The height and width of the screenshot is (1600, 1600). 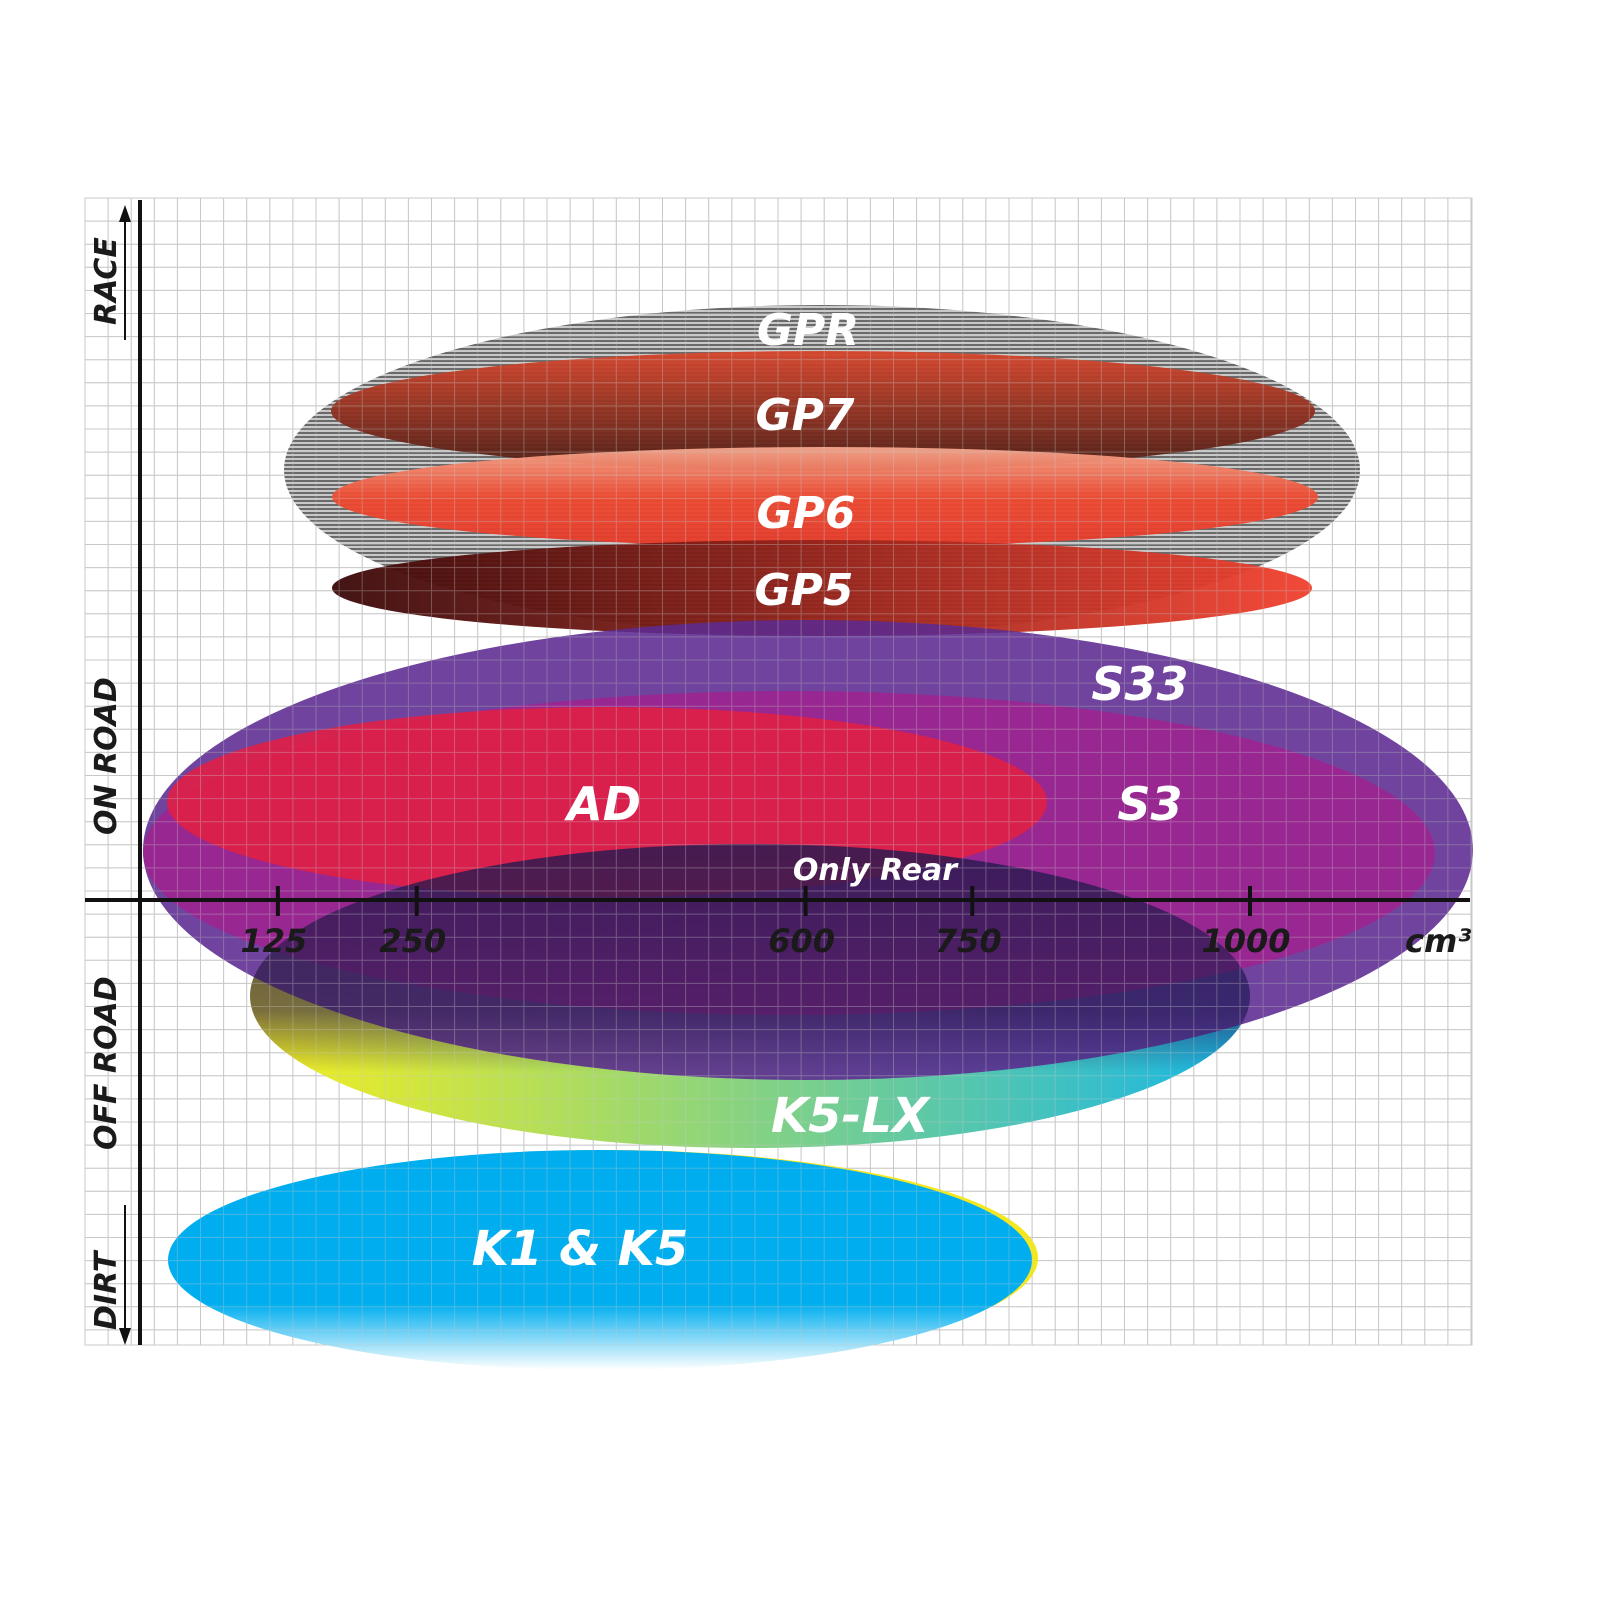 What do you see at coordinates (801, 941) in the screenshot?
I see `x-tick-label-600: 600` at bounding box center [801, 941].